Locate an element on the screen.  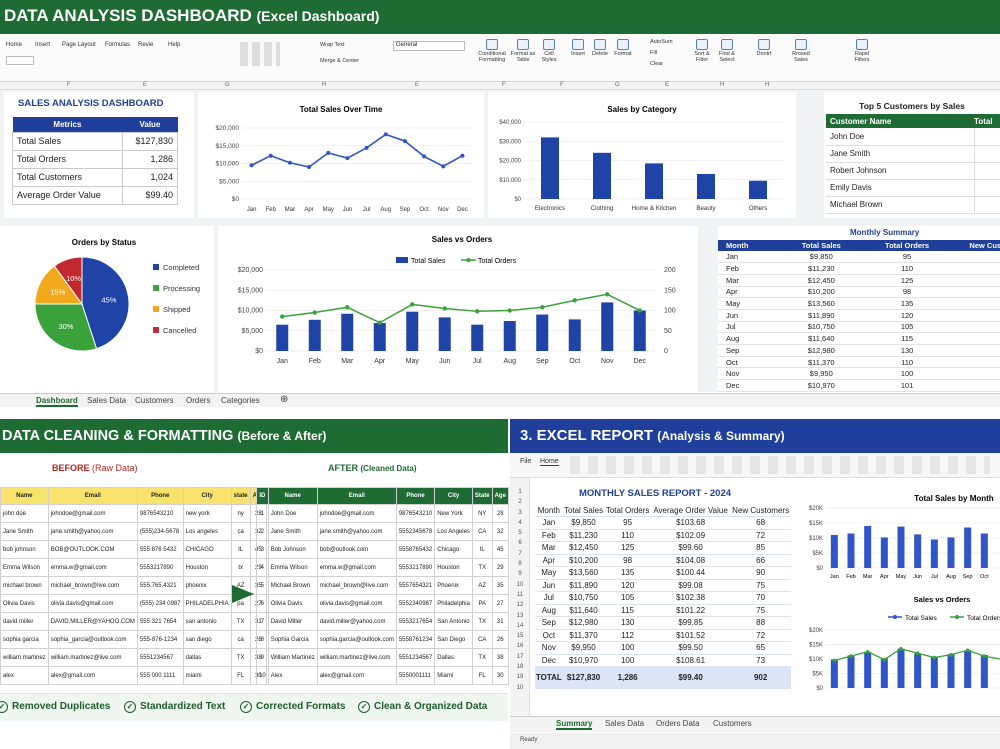
cell-styles-button: Cell Styles is located at coordinates (549, 51).